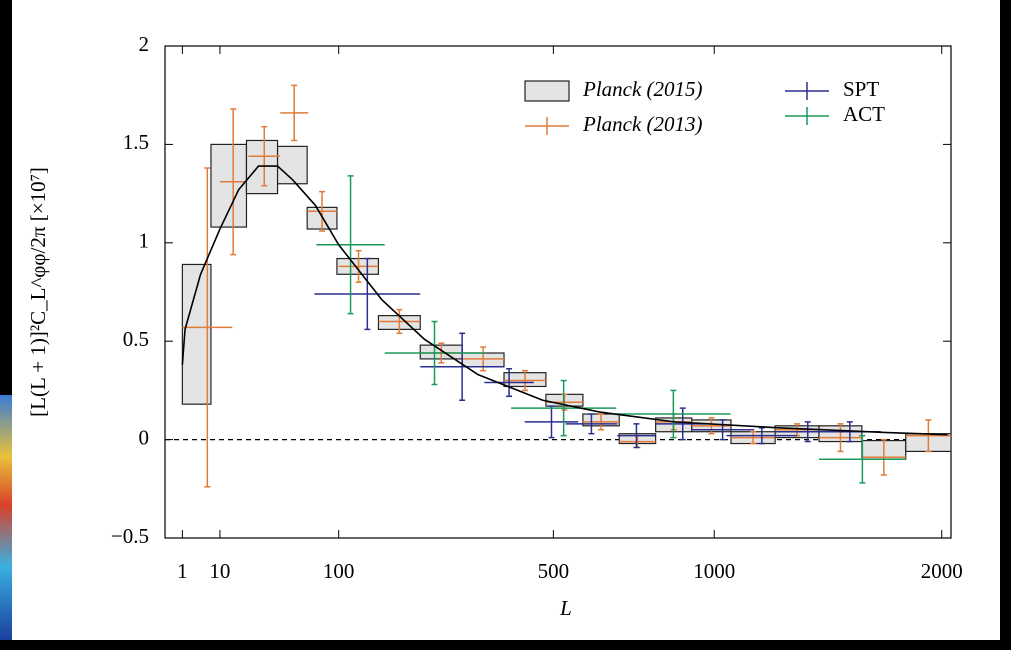  Describe the element at coordinates (864, 114) in the screenshot. I see `legend-label: ACT` at that location.